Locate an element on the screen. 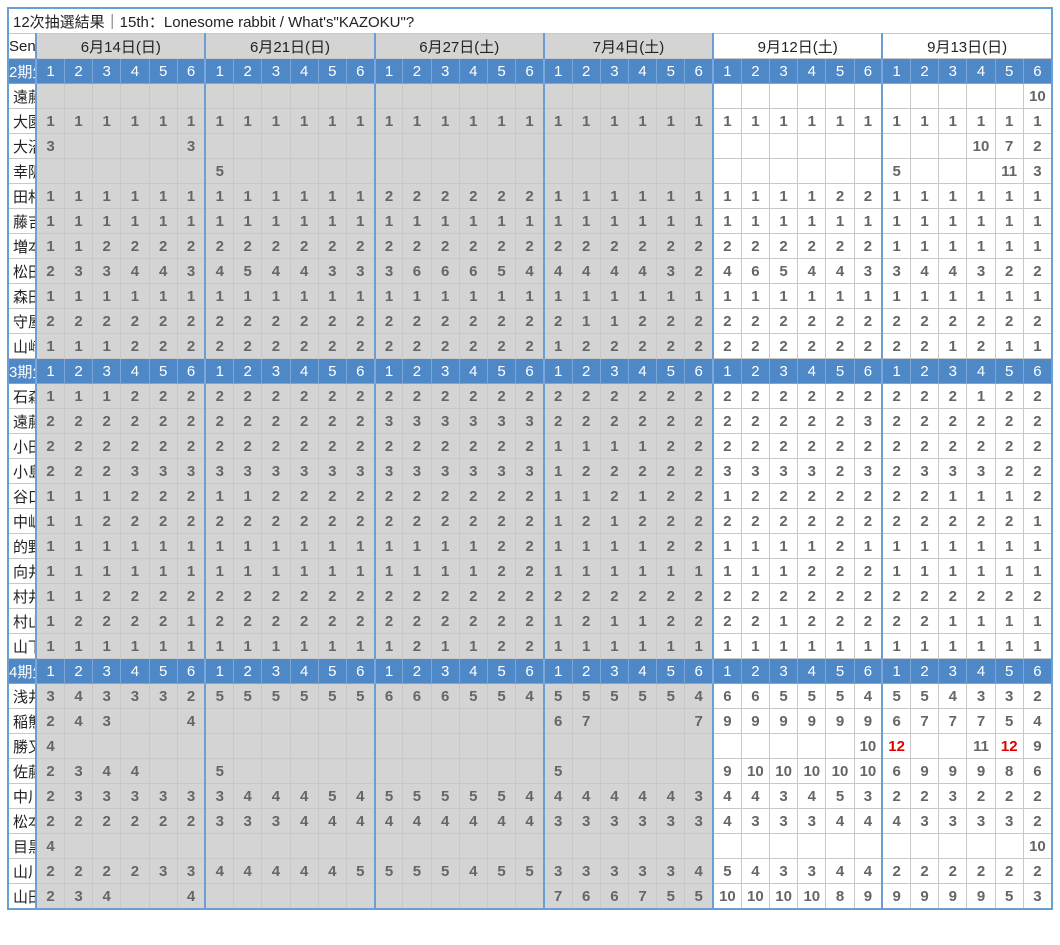 The width and height of the screenshot is (1060, 945). section-name: 3期生 is located at coordinates (22, 371).